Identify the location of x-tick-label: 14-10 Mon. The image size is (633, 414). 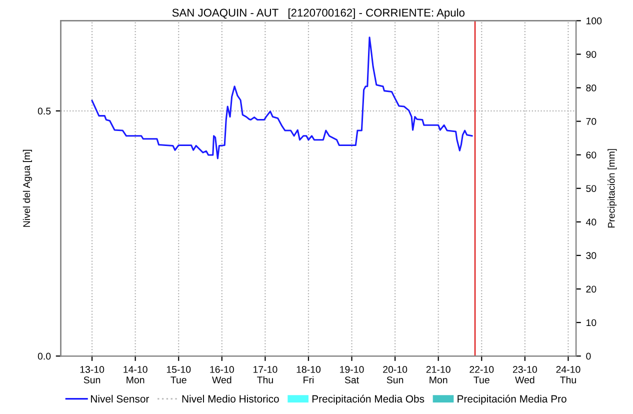
(136, 375).